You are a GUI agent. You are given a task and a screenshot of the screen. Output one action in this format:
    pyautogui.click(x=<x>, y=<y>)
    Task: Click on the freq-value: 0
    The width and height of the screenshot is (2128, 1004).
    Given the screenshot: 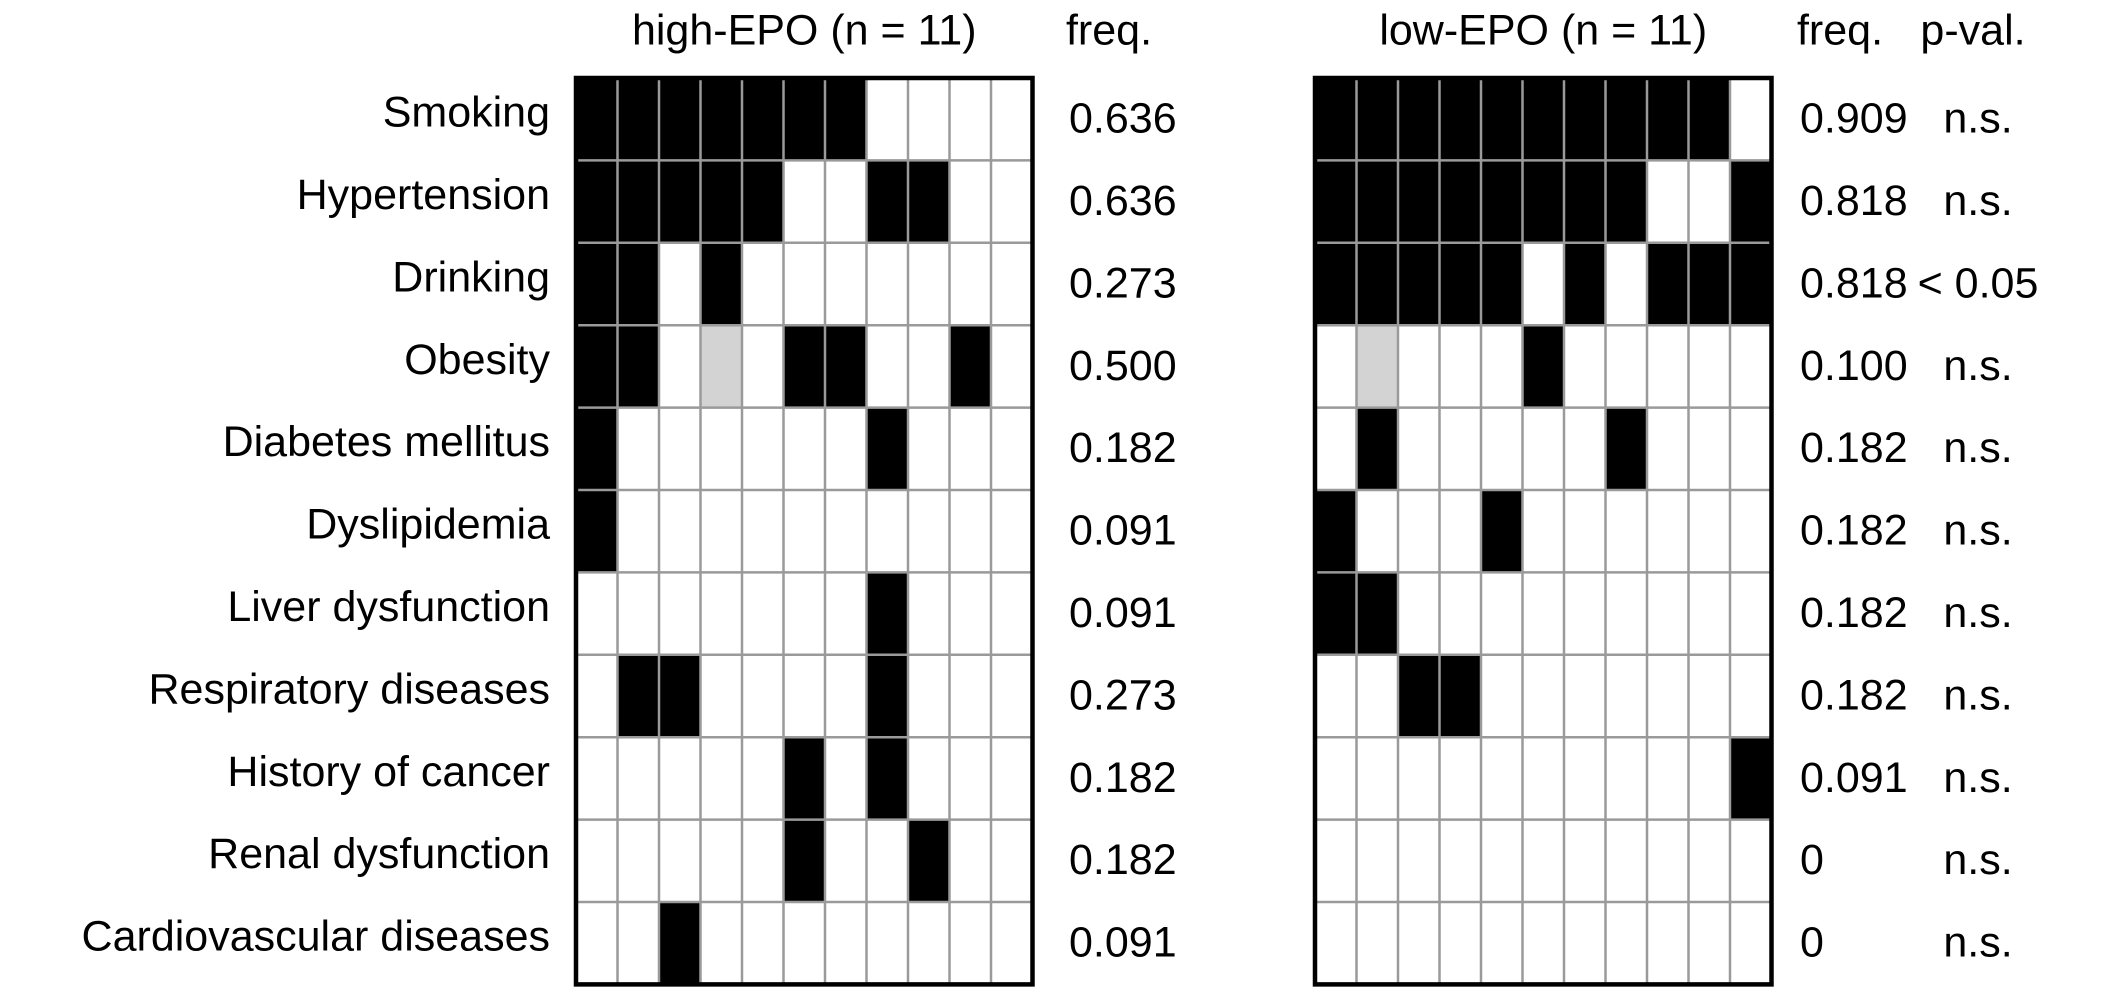 What is the action you would take?
    pyautogui.click(x=1812, y=943)
    